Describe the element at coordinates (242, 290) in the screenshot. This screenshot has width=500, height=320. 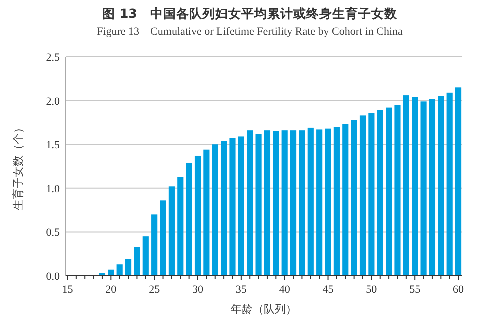
I see `x-tick-label: 35` at that location.